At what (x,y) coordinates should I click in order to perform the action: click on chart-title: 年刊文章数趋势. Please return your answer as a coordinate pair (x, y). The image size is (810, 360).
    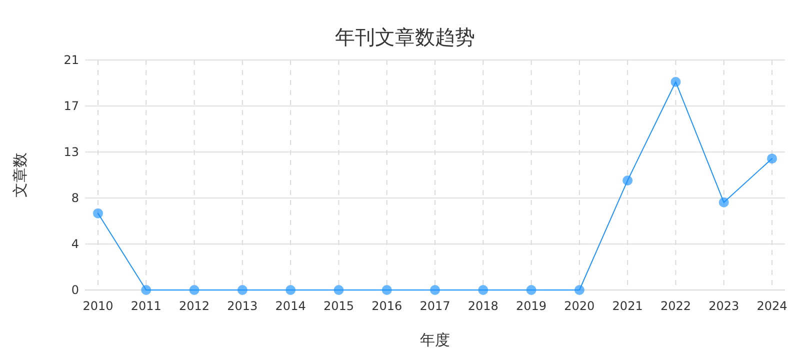
    Looking at the image, I should click on (405, 37).